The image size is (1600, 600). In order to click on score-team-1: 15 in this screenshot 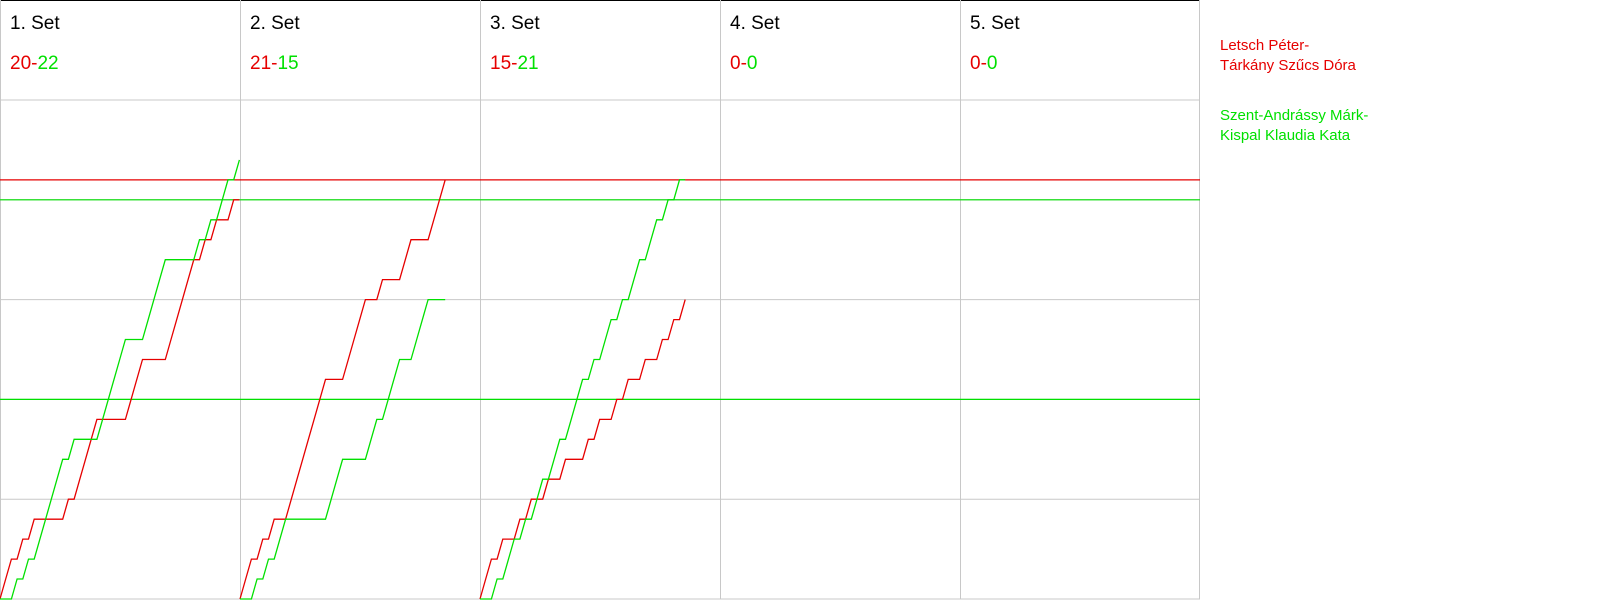, I will do `click(500, 63)`.